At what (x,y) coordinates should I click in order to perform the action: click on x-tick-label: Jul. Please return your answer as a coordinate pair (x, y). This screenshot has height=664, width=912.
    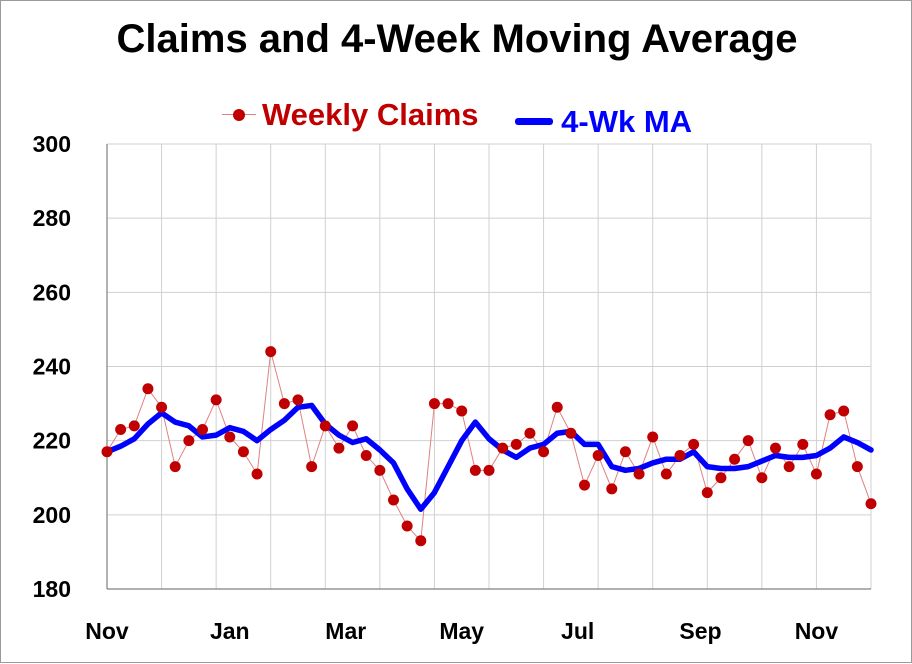
    Looking at the image, I should click on (577, 631).